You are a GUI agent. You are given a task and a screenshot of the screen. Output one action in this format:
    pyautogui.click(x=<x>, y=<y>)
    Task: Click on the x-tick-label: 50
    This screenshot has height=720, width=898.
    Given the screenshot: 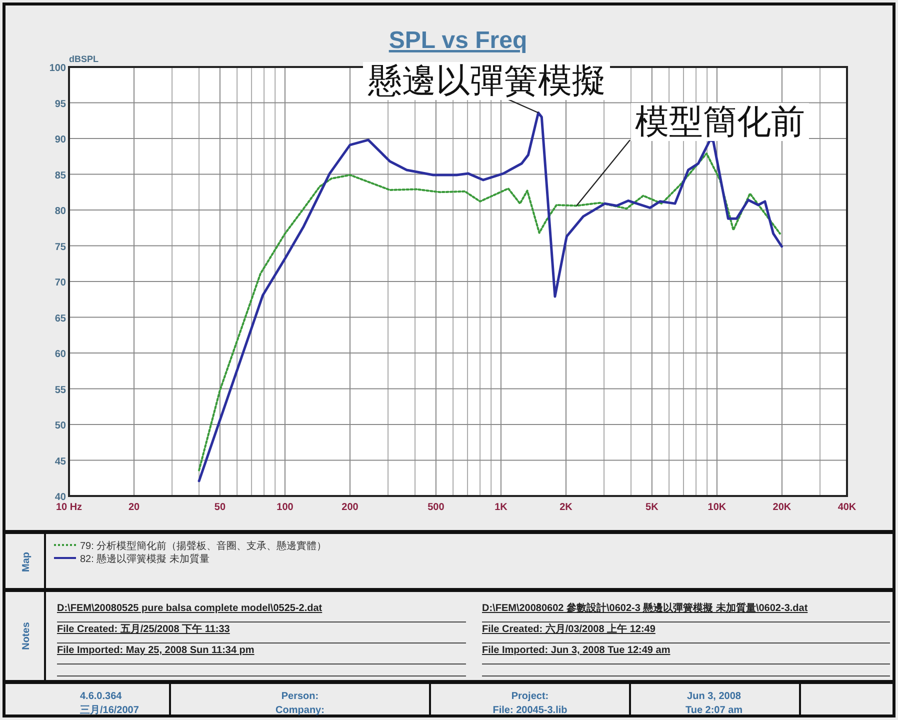 What is the action you would take?
    pyautogui.click(x=220, y=507)
    